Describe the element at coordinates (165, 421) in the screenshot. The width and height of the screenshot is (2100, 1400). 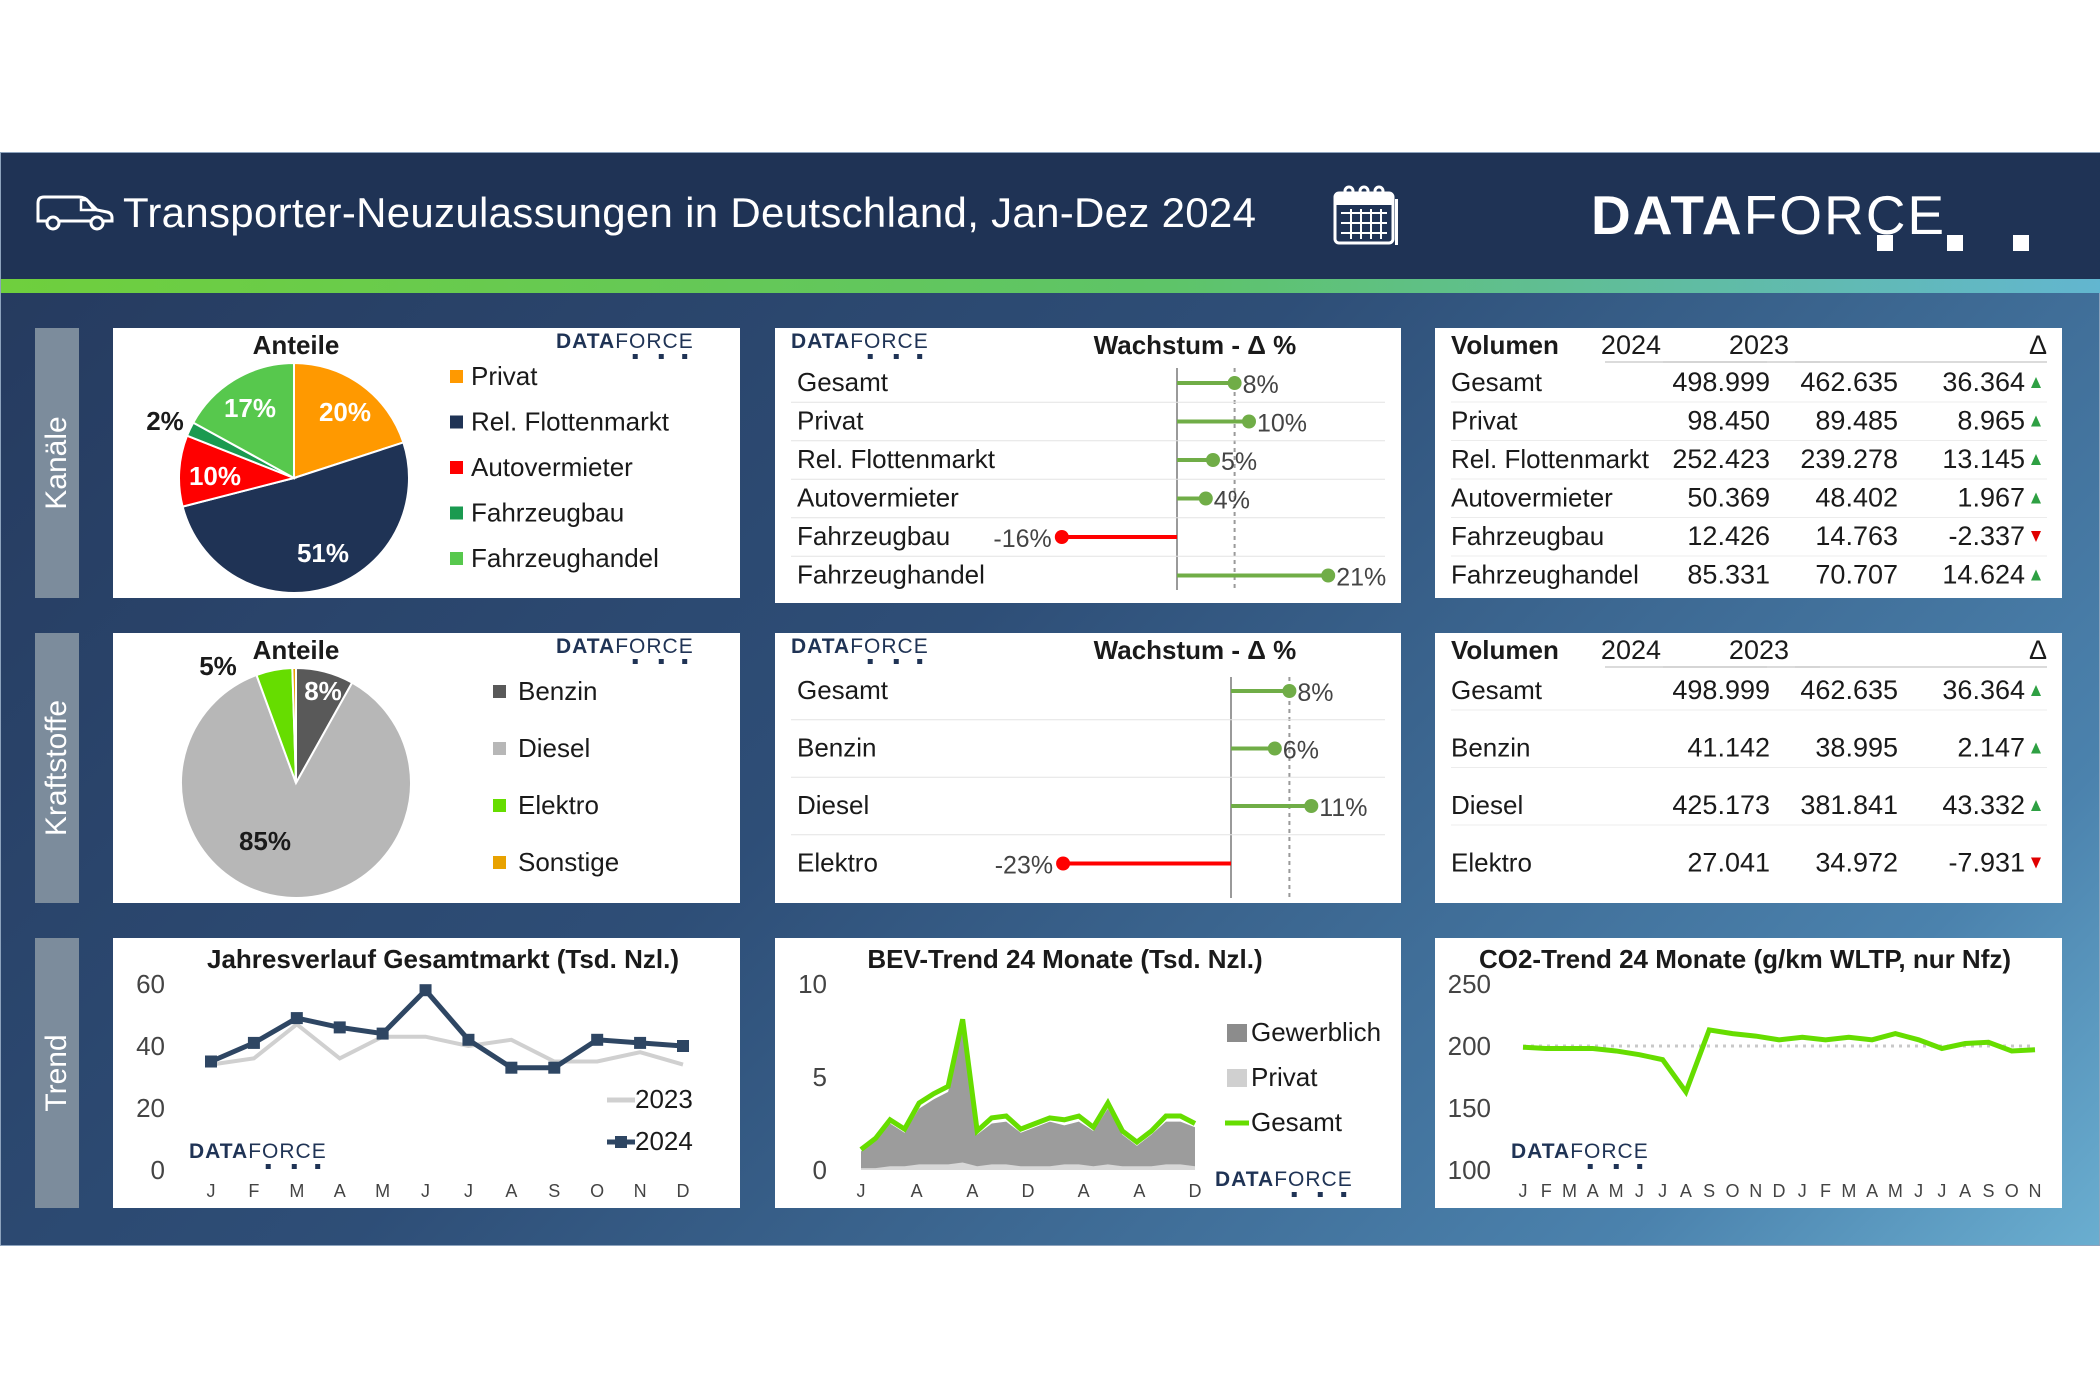
I see `data-label: 2%` at that location.